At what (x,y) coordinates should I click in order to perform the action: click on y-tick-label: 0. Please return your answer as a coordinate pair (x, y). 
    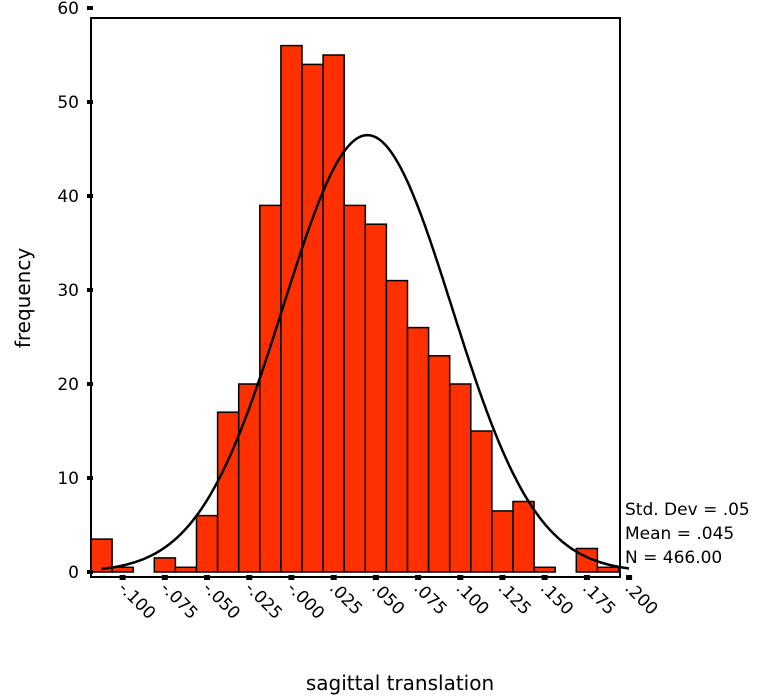
    Looking at the image, I should click on (73, 573).